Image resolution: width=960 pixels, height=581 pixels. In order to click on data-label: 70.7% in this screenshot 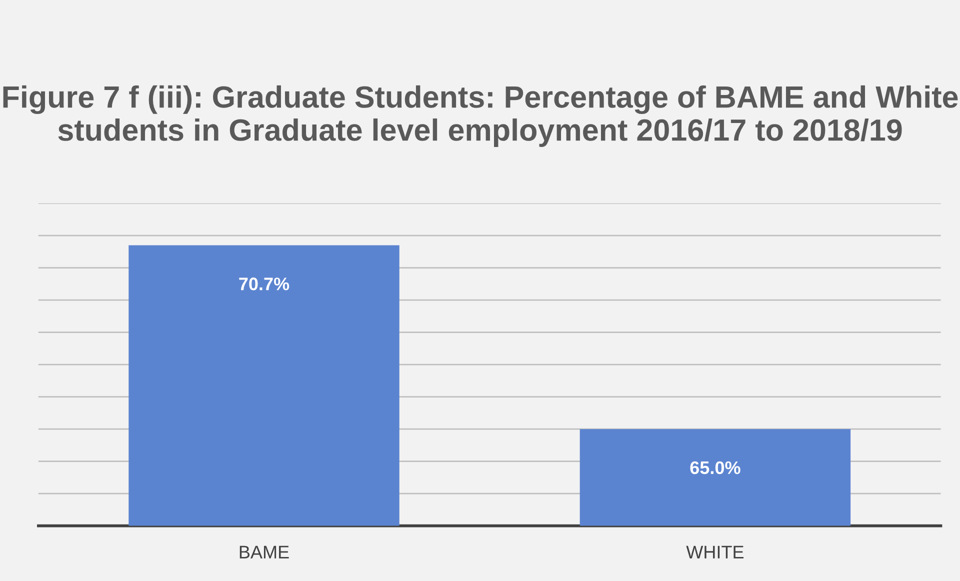, I will do `click(264, 284)`.